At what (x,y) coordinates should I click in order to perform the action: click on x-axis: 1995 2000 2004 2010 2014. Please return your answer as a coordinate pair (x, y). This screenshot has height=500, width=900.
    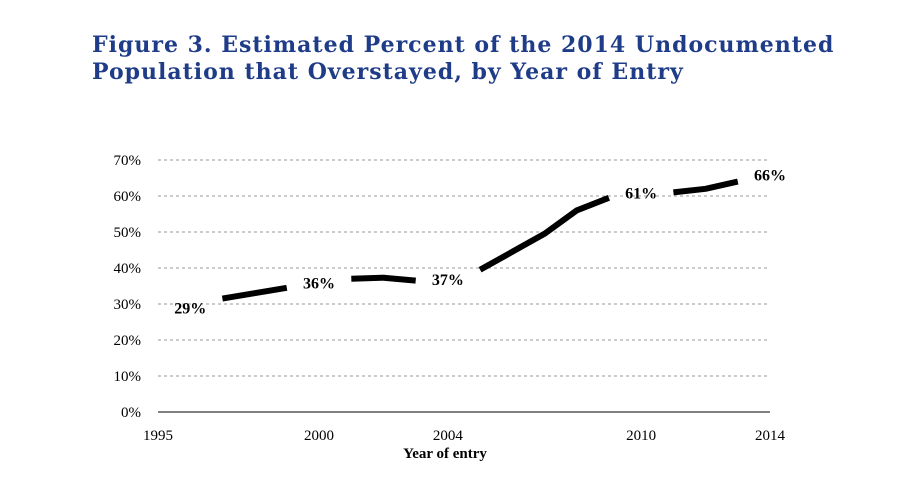
    Looking at the image, I should click on (464, 427).